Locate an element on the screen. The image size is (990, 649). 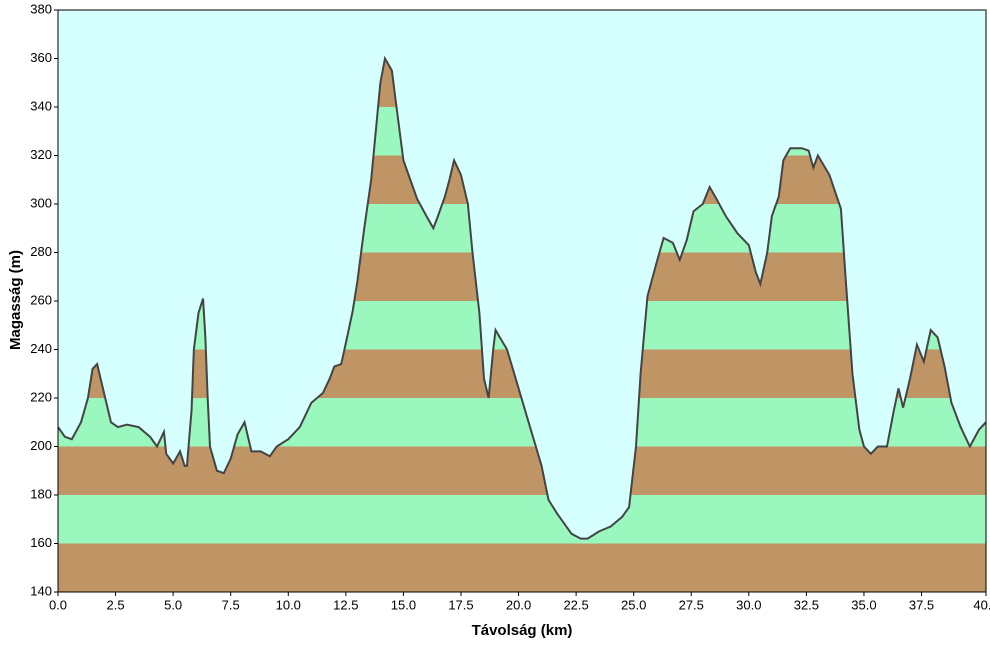
y-tick-label: 240 is located at coordinates (41, 348).